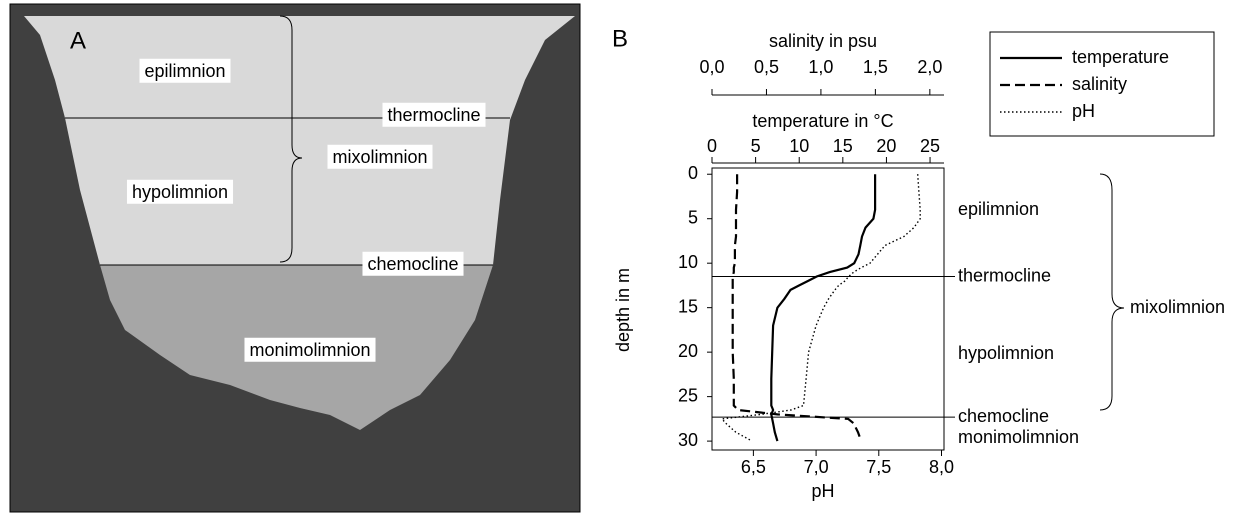 The image size is (1254, 517). What do you see at coordinates (623, 310) in the screenshot?
I see `y-axis-label: depth in m` at bounding box center [623, 310].